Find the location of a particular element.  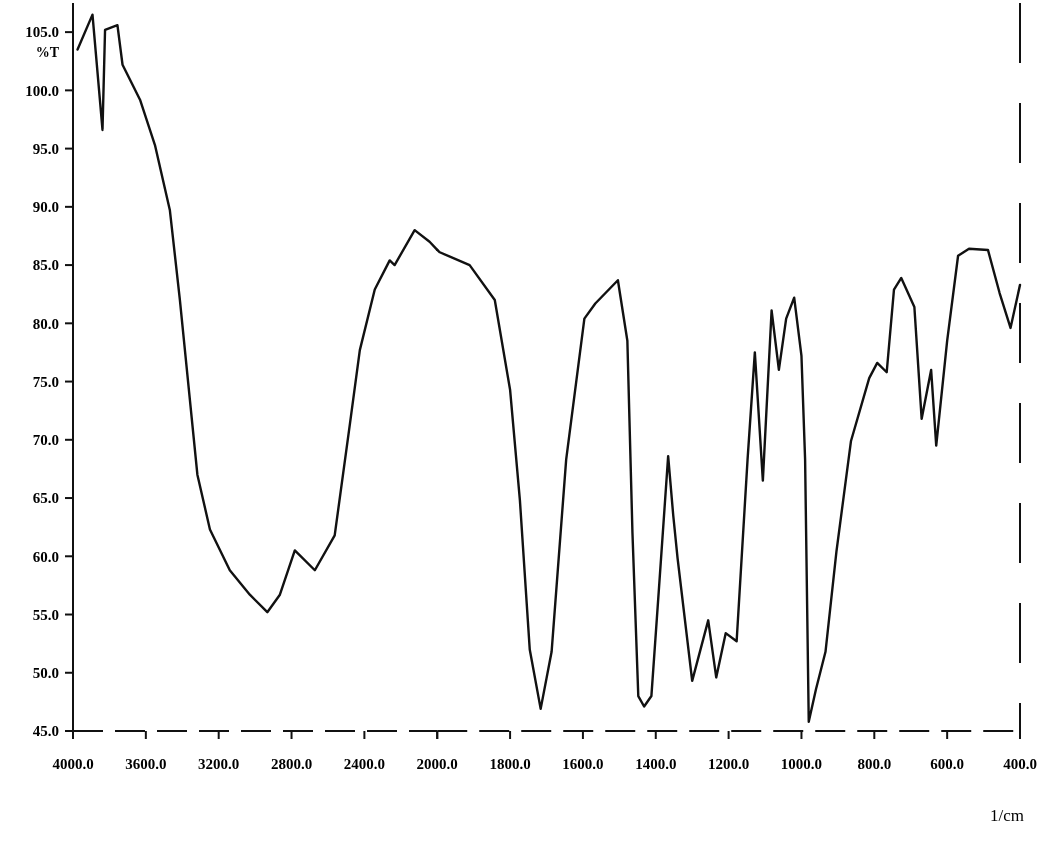

y-tick-label: 95.0 is located at coordinates (45, 148).